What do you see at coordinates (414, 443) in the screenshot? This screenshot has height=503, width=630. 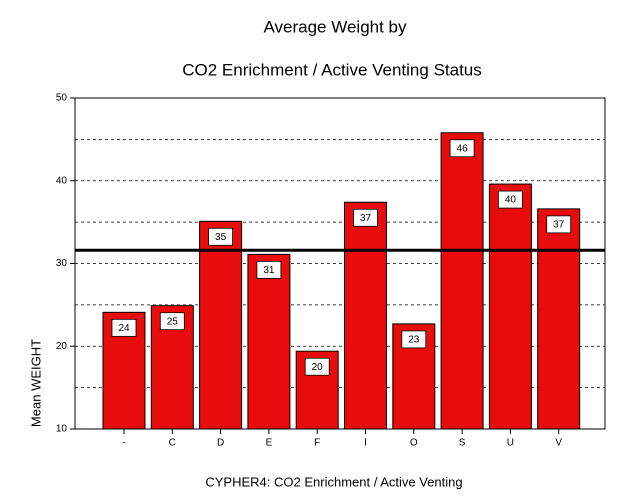 I see `x-tick-label: O` at bounding box center [414, 443].